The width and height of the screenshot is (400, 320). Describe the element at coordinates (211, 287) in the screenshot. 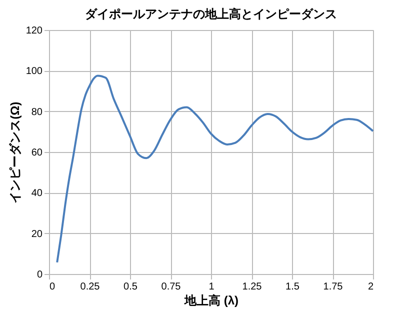

I see `x-tick-label: 1` at that location.